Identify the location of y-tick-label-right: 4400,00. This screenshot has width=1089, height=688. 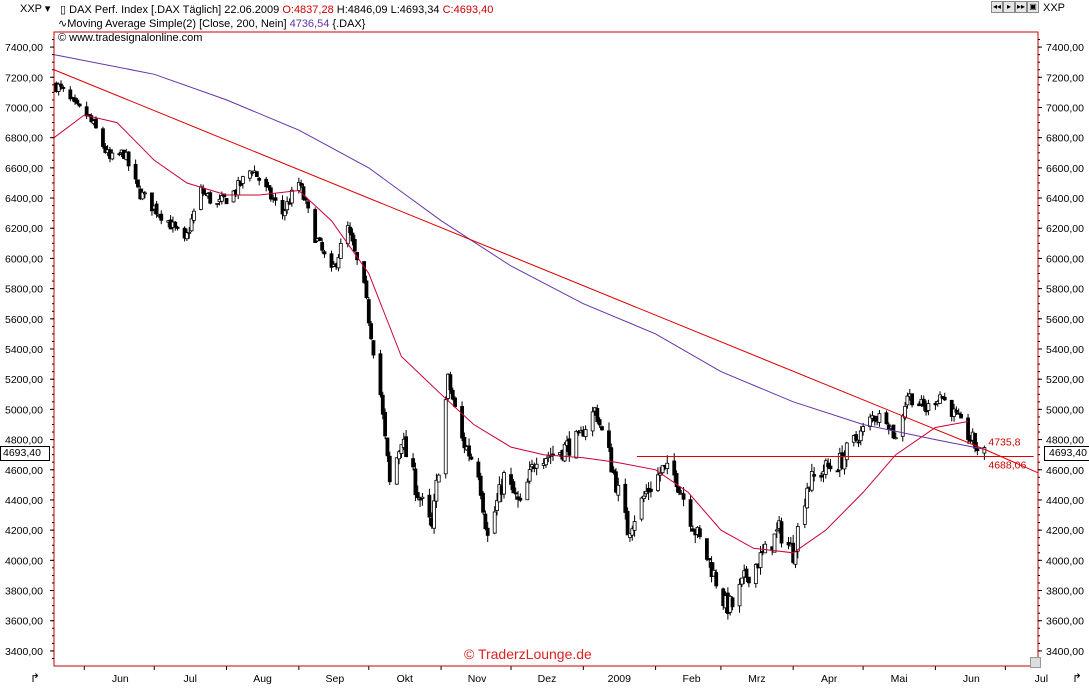
(1065, 501).